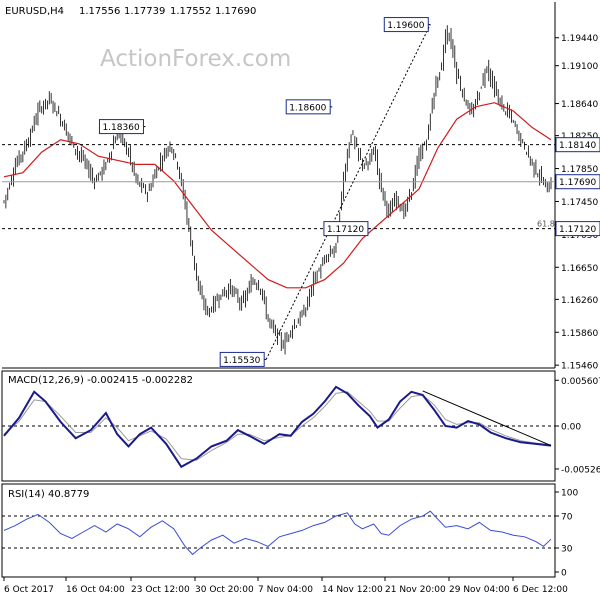  I want to click on macd-lines, so click(278, 427).